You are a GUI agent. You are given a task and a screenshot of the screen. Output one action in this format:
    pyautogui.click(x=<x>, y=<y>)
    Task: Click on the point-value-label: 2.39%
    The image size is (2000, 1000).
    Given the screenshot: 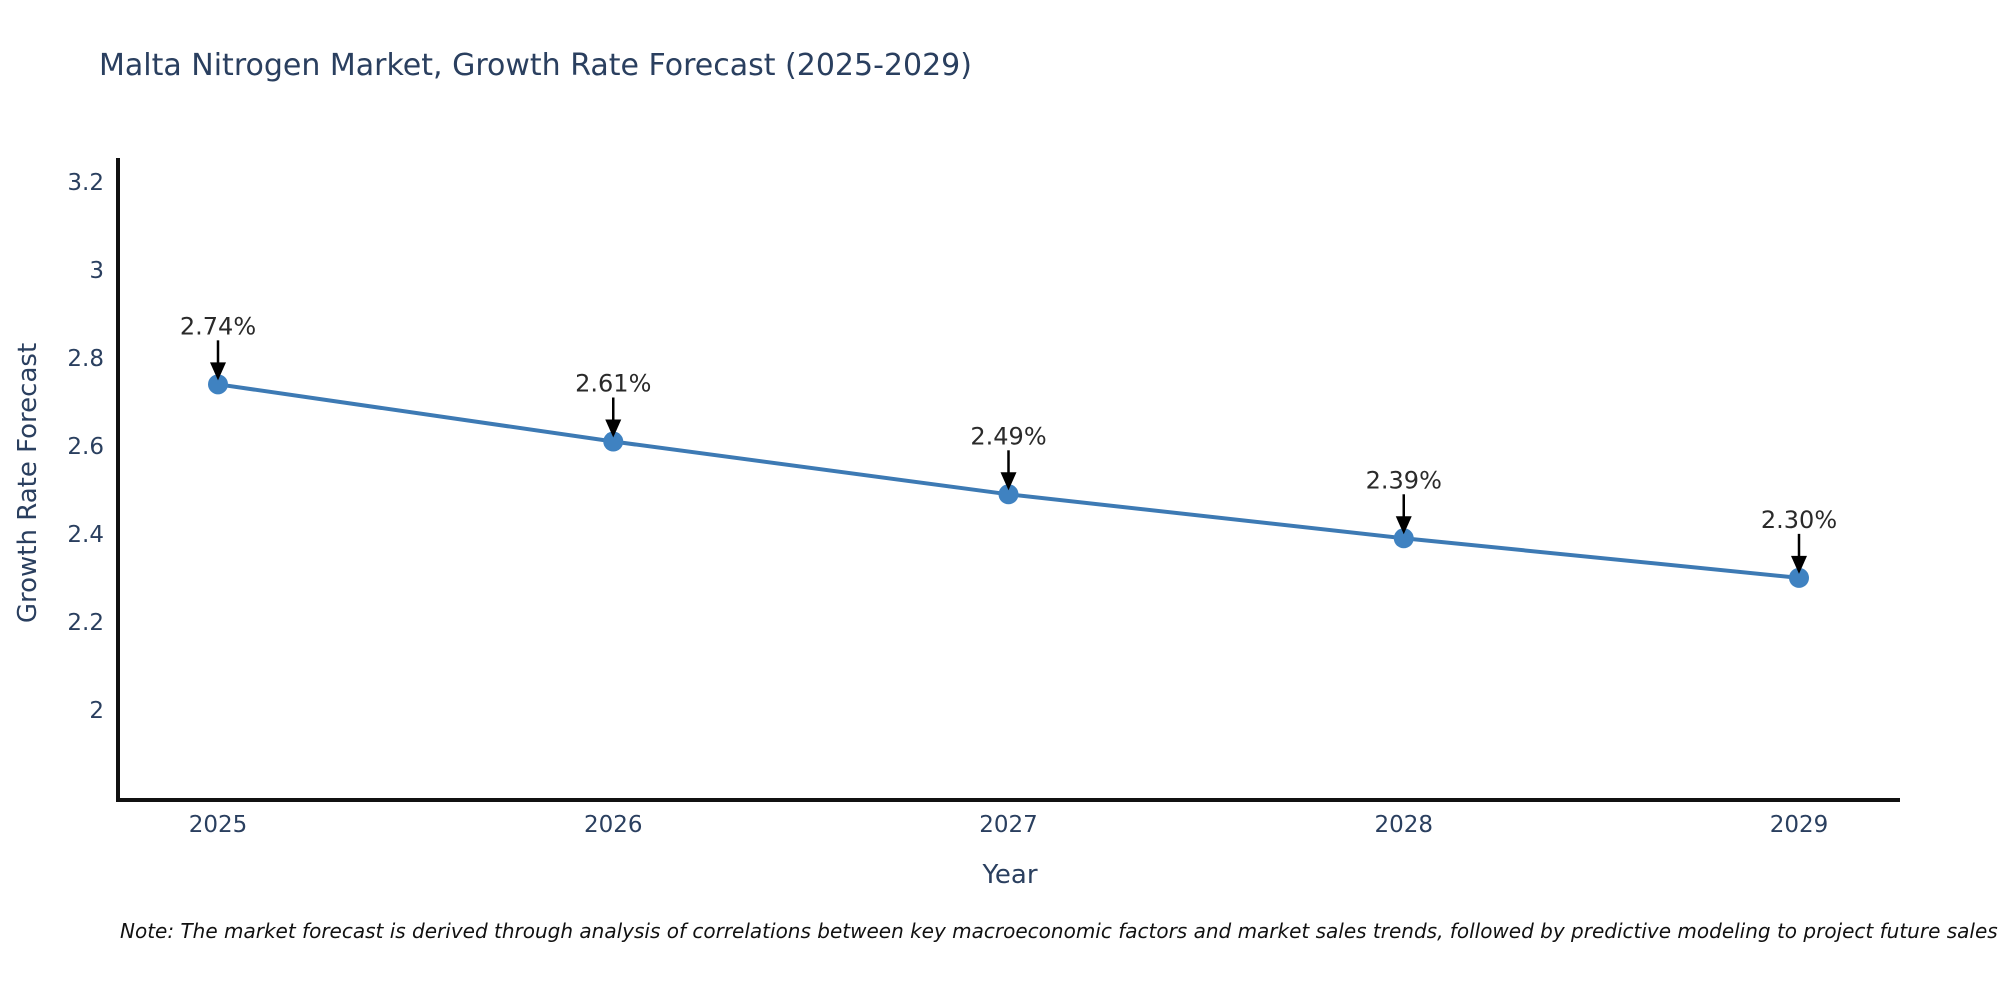 What is the action you would take?
    pyautogui.click(x=1404, y=480)
    